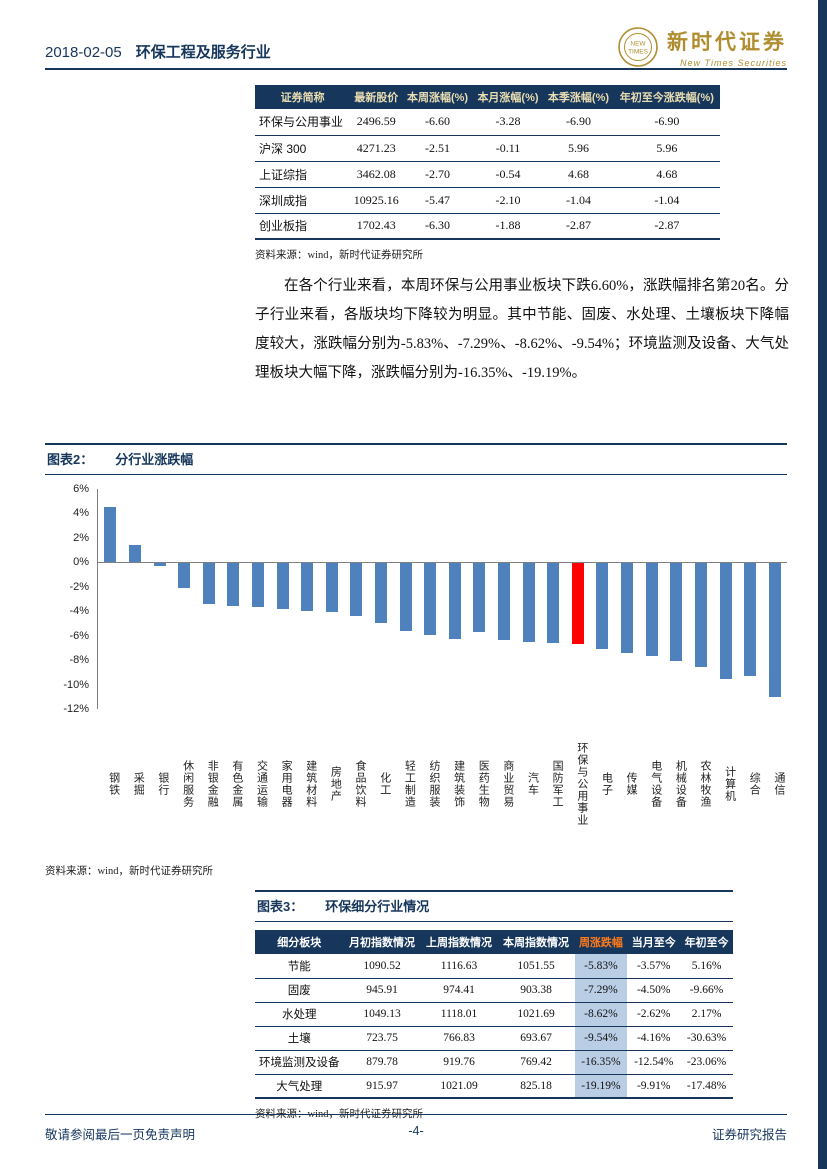 The width and height of the screenshot is (827, 1169). I want to click on table-cell: 1118.01, so click(459, 1014).